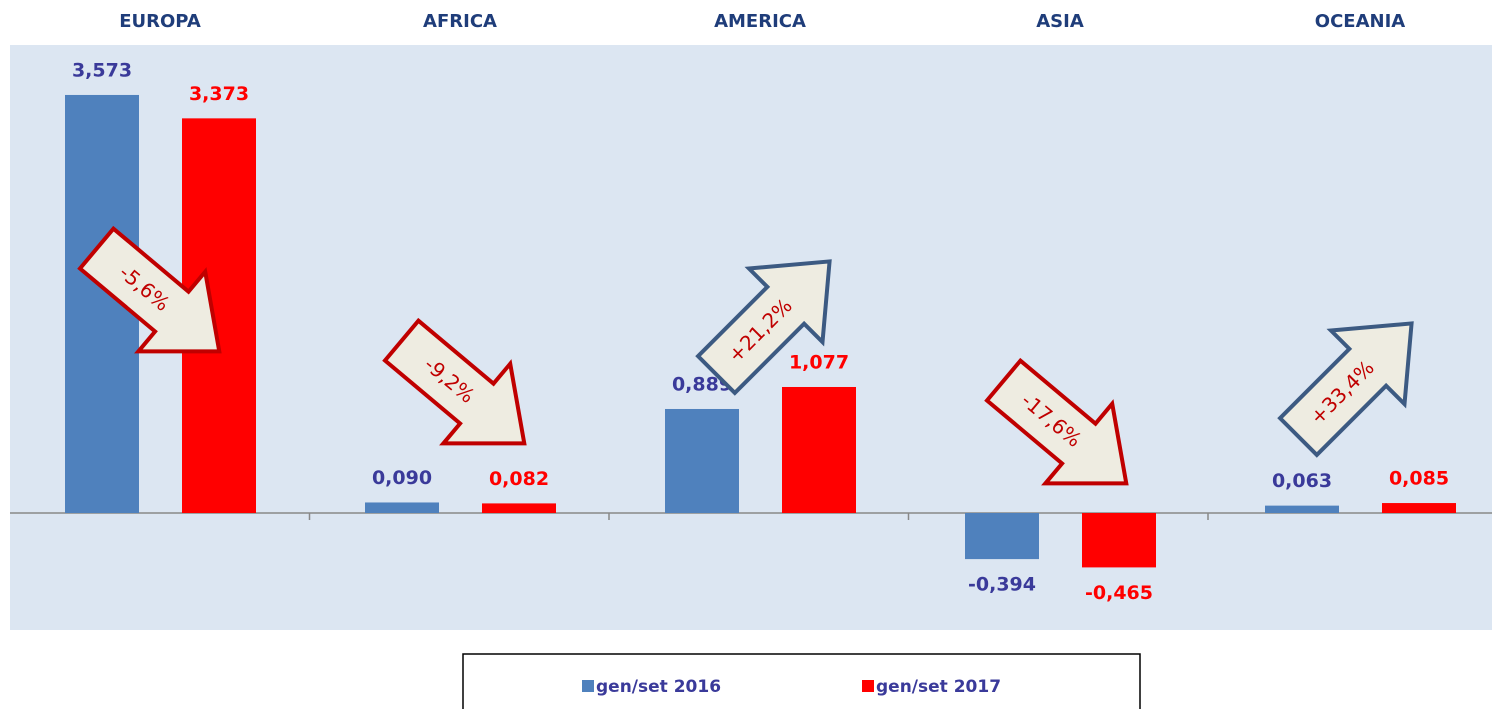  What do you see at coordinates (938, 687) in the screenshot?
I see `legend-label: gen/set 2017` at bounding box center [938, 687].